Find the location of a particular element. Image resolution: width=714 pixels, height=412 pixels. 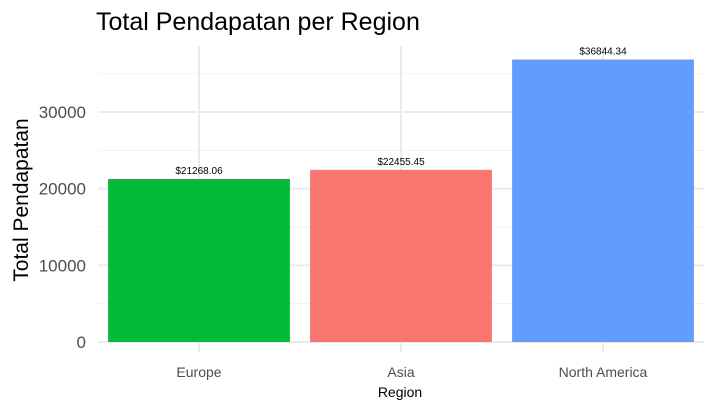

x-axis-label: Region is located at coordinates (400, 392).